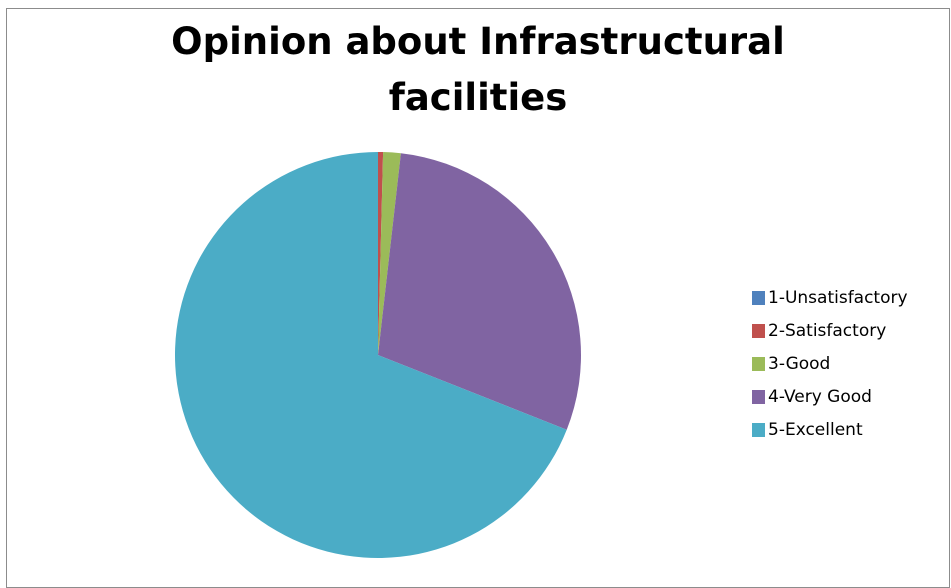  I want to click on legend-item-4-very-good: 4-Very Good, so click(830, 396).